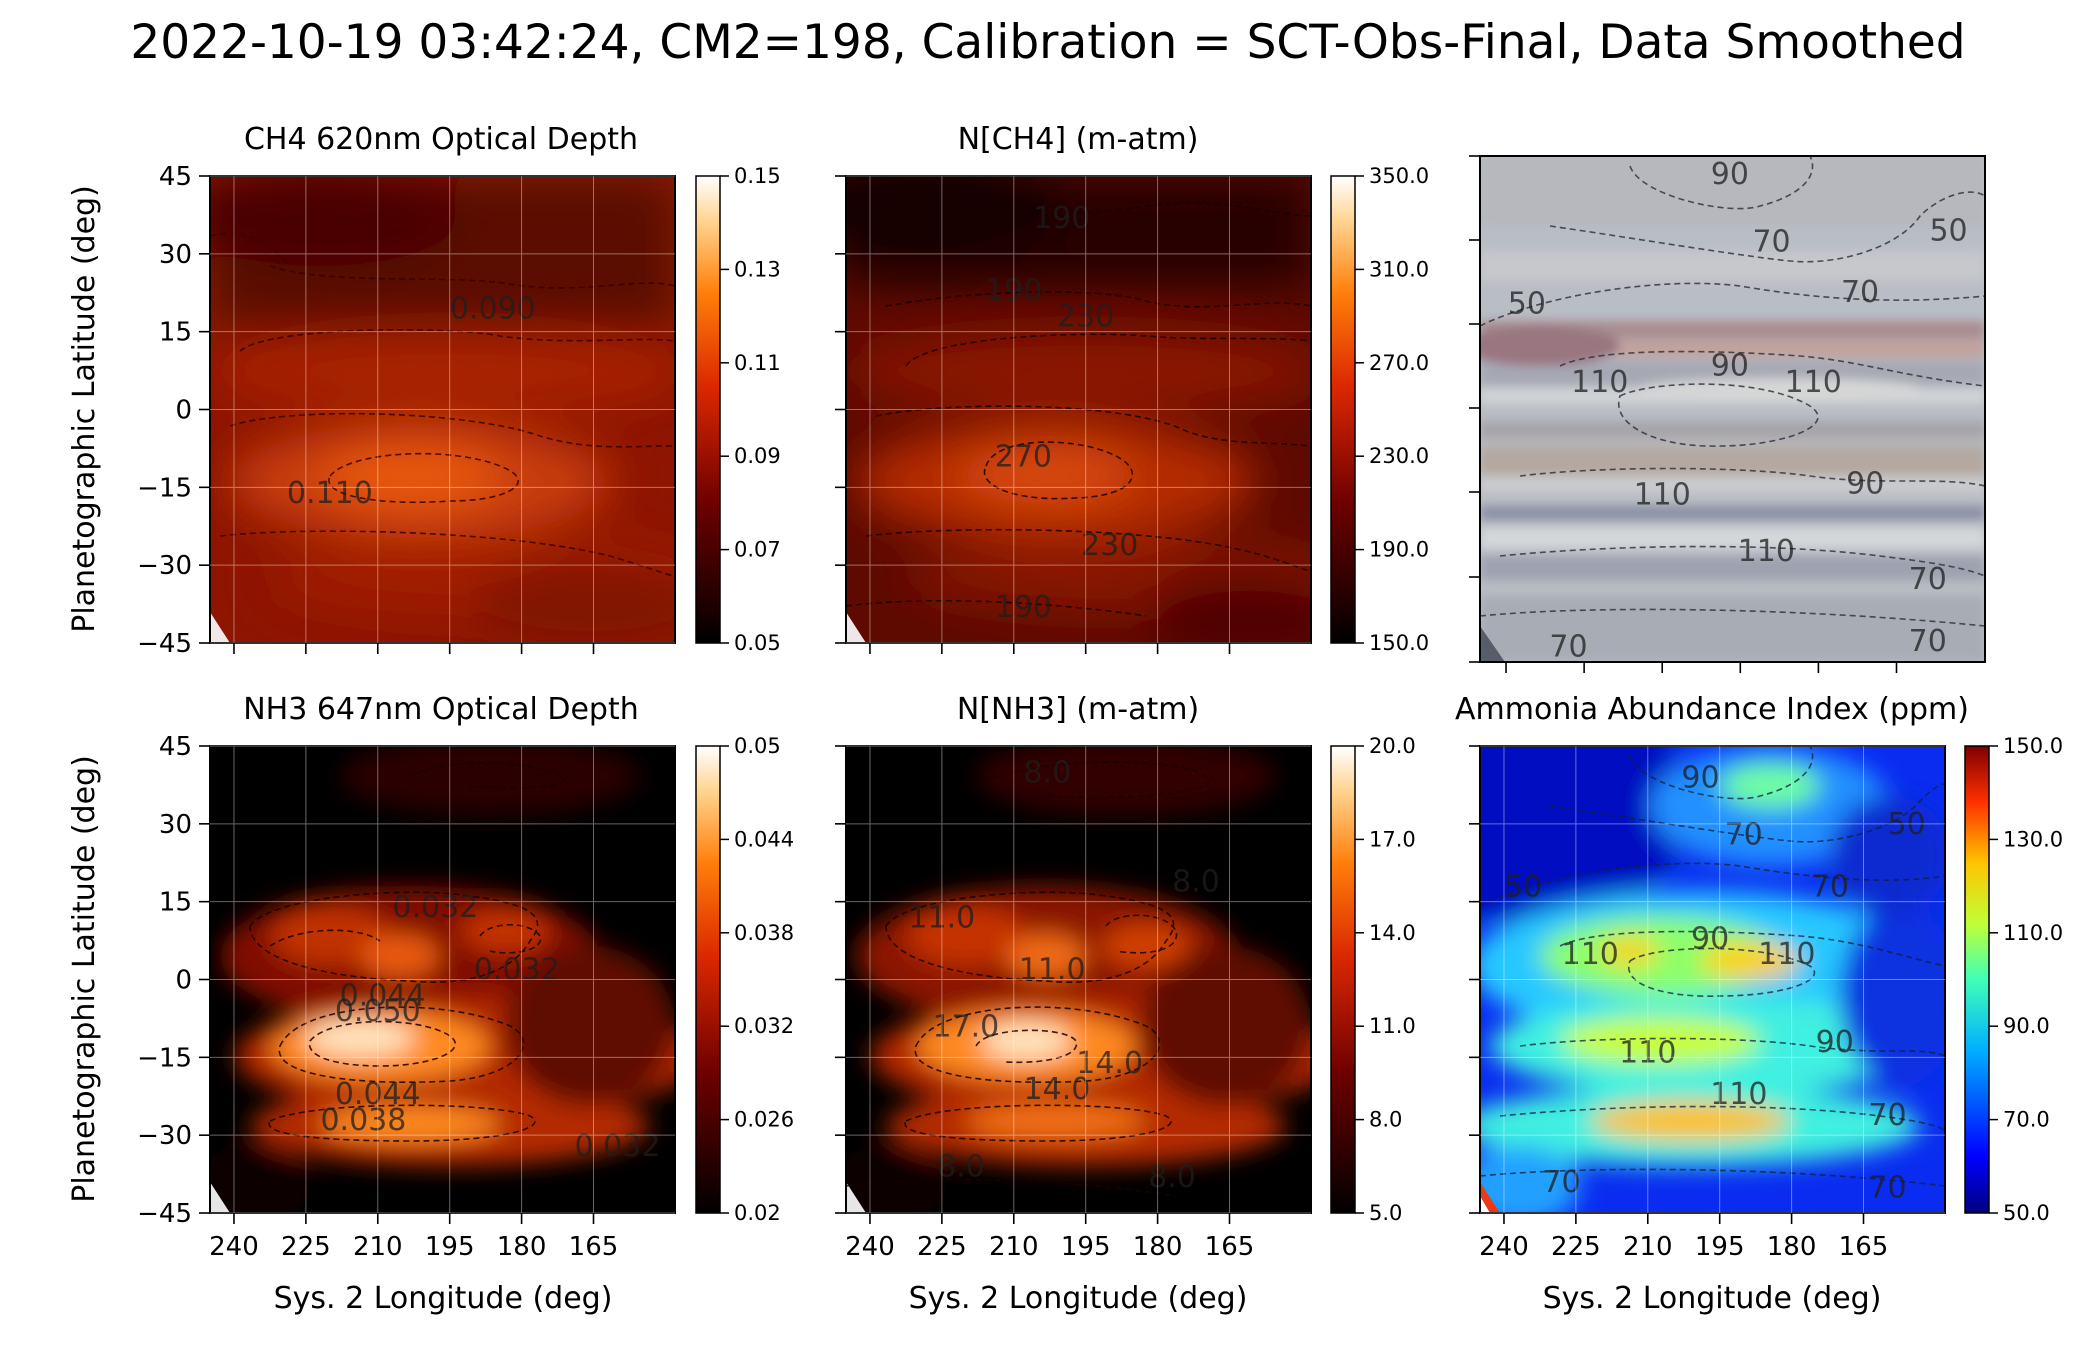 Image resolution: width=2100 pixels, height=1350 pixels. Describe the element at coordinates (441, 709) in the screenshot. I see `panel-title: NH3 647nm Optical Depth` at that location.